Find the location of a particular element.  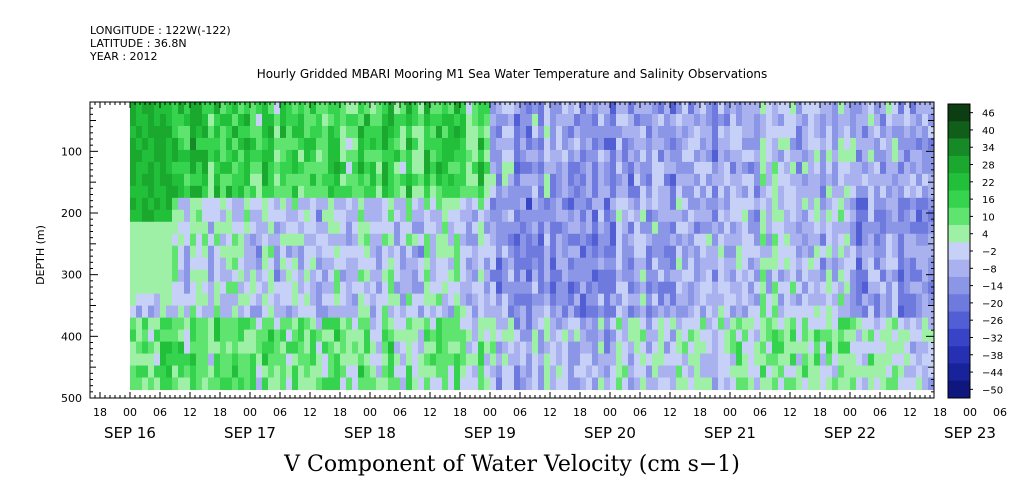

colorbar-label: 34 is located at coordinates (988, 148).